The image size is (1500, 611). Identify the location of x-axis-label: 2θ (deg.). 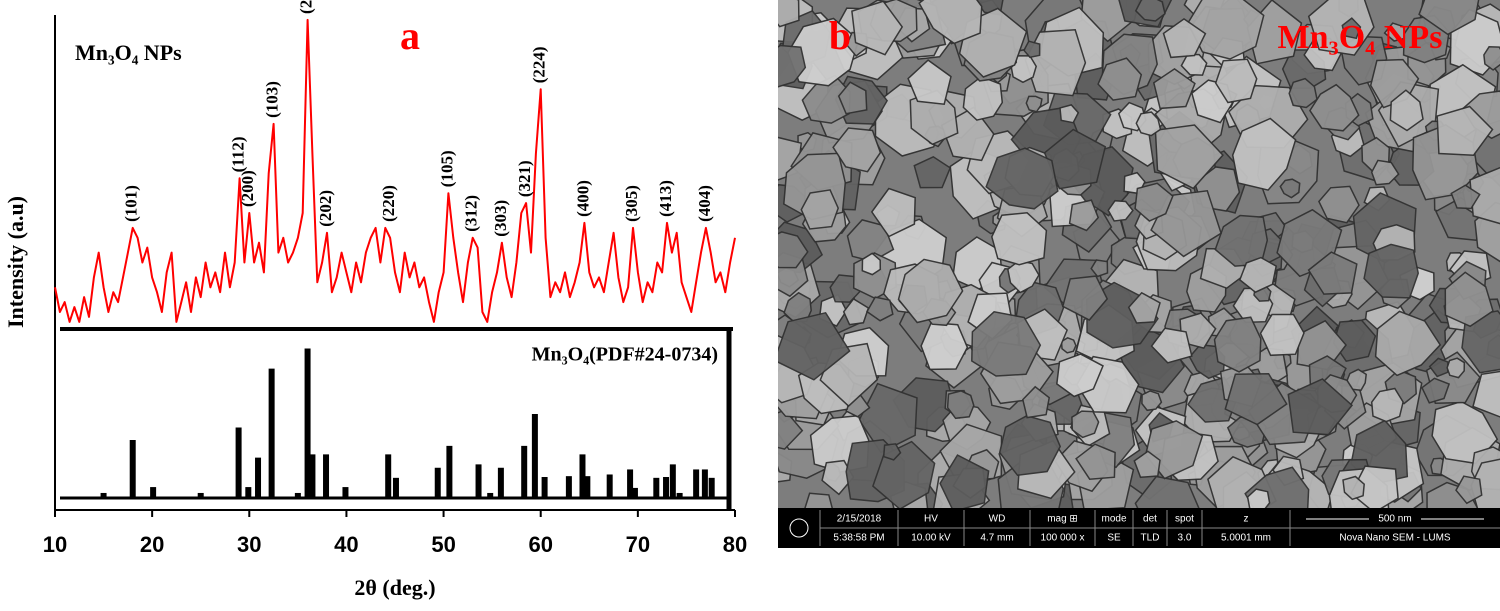
(394, 587).